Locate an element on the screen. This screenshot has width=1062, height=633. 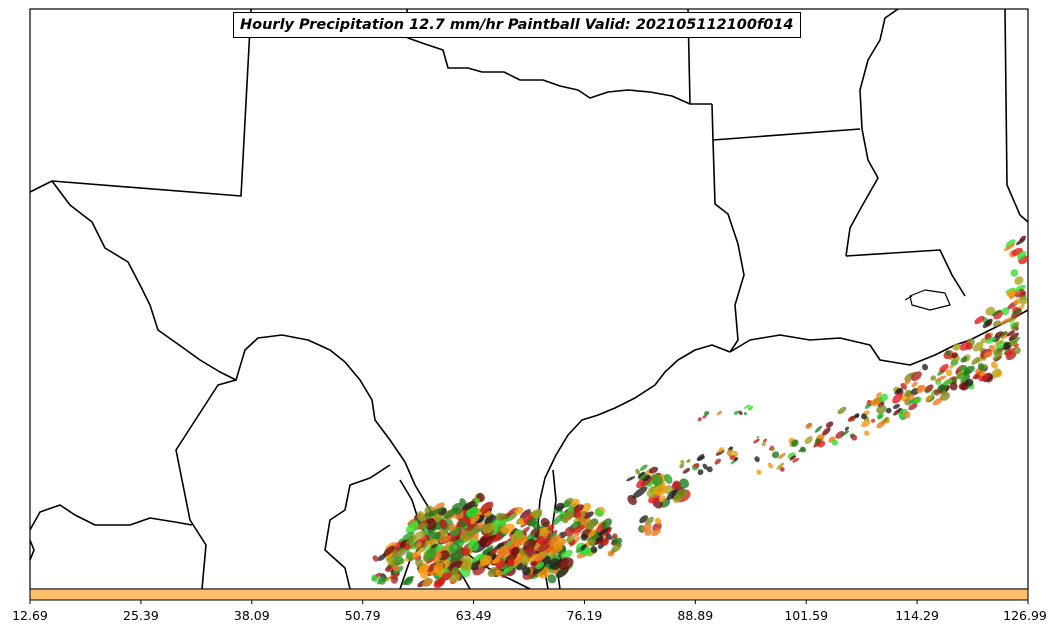
colorbar-tick-label: 12.69 is located at coordinates (30, 615).